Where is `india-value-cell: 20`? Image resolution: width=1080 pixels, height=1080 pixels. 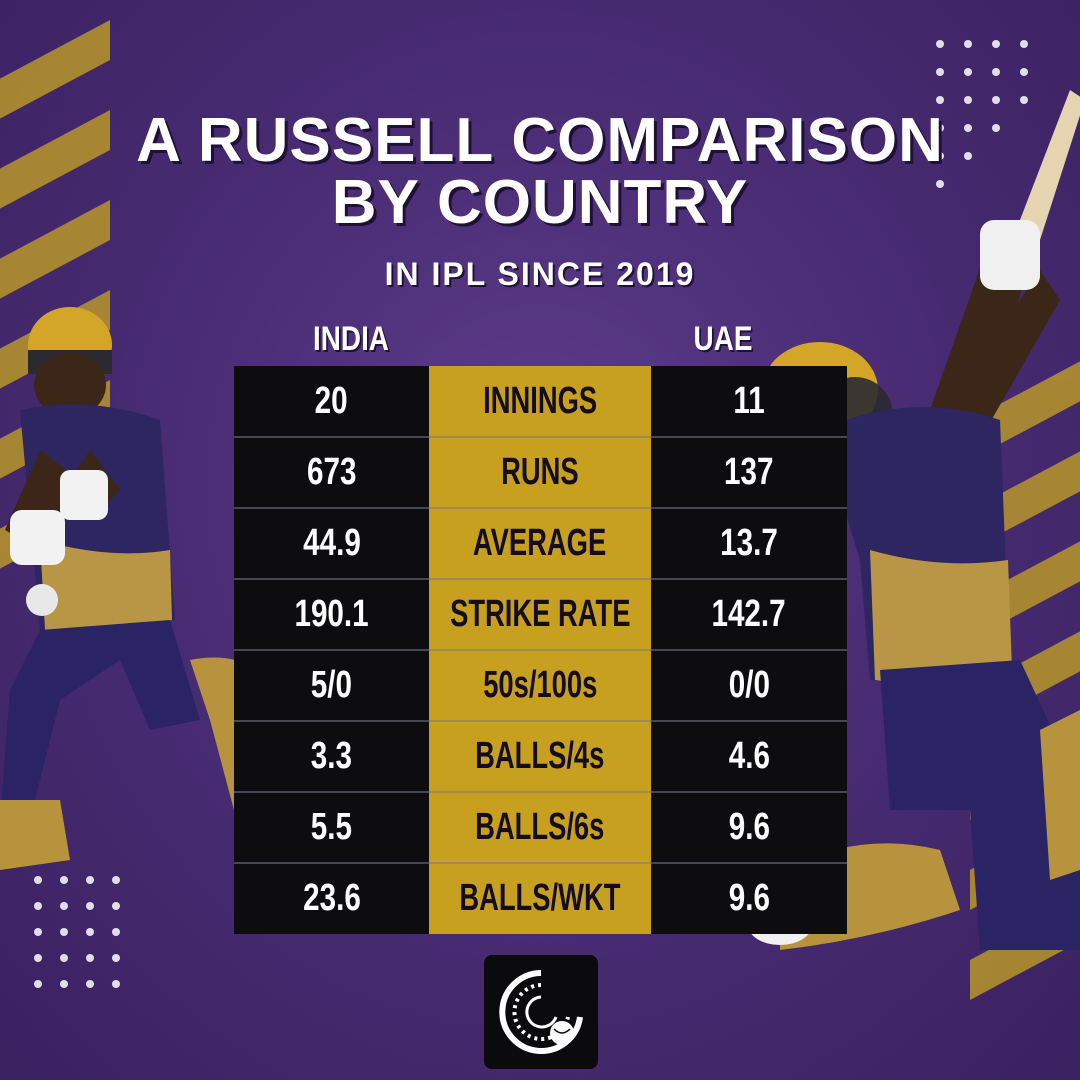
india-value-cell: 20 is located at coordinates (331, 401).